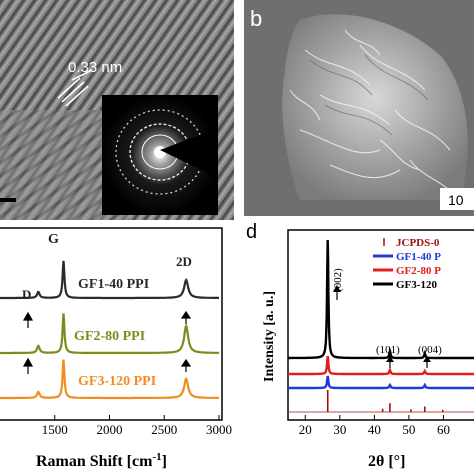  What do you see at coordinates (418, 257) in the screenshot?
I see `xrd-legend-gf1: GF1-40 P` at bounding box center [418, 257].